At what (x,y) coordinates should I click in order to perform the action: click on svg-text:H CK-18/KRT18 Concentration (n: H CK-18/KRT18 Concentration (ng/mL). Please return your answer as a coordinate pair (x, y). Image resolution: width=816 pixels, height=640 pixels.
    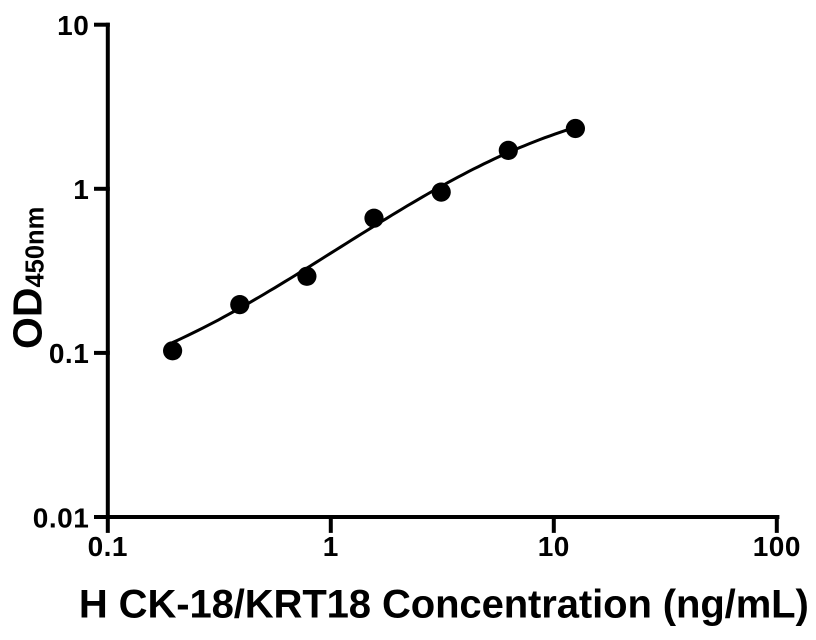
    Looking at the image, I should click on (444, 604).